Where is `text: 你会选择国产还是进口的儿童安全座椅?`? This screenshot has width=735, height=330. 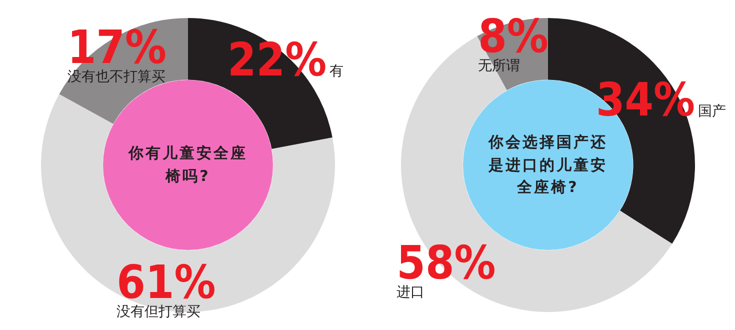 text: 你会选择国产还是进口的儿童安全座椅? is located at coordinates (547, 165).